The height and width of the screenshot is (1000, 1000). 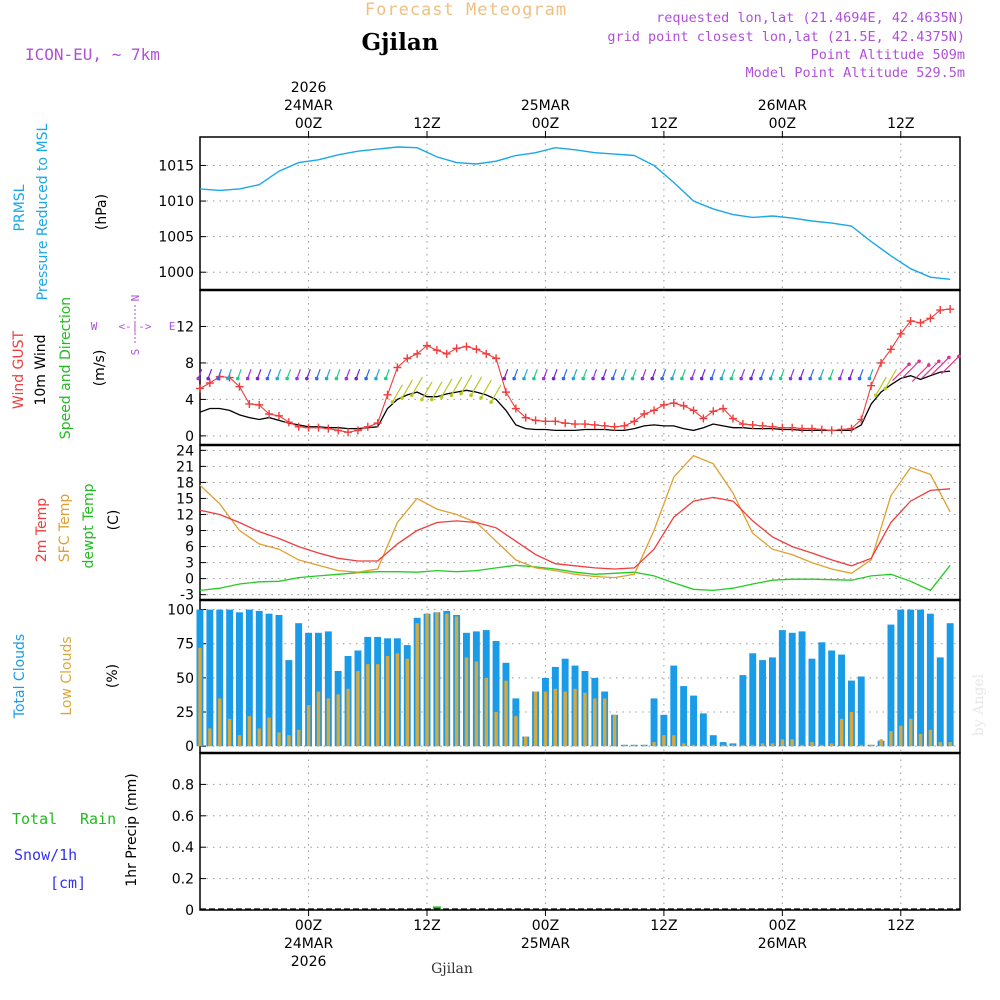 I want to click on y-tick-label: 0.2, so click(x=183, y=880).